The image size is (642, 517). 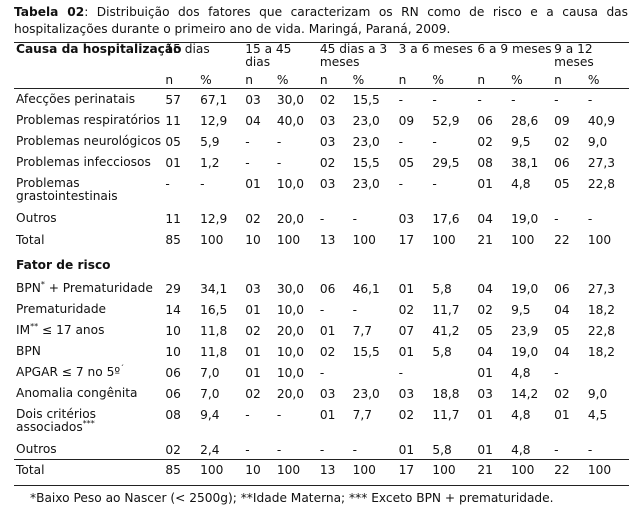 I want to click on table-cell: 67,1, so click(x=214, y=100).